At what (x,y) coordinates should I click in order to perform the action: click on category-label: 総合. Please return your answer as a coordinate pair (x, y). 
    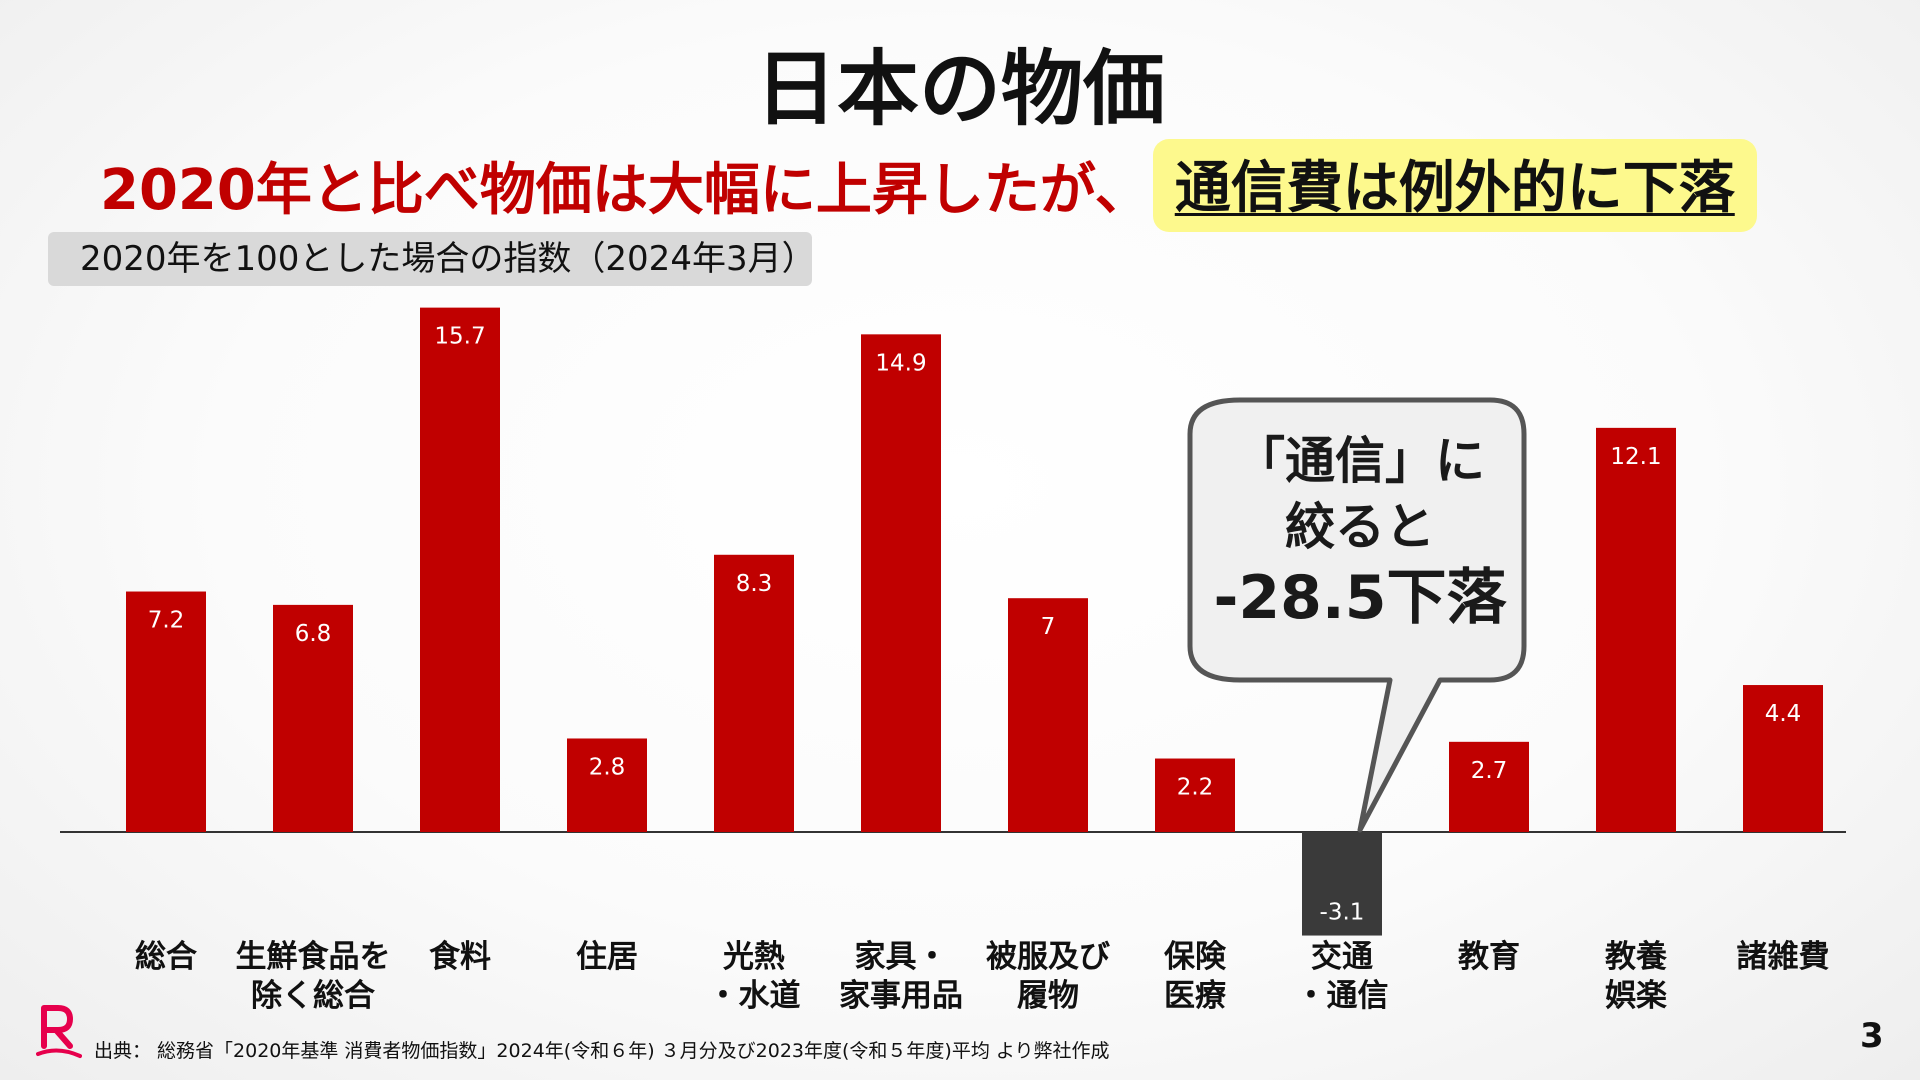
    Looking at the image, I should click on (166, 957).